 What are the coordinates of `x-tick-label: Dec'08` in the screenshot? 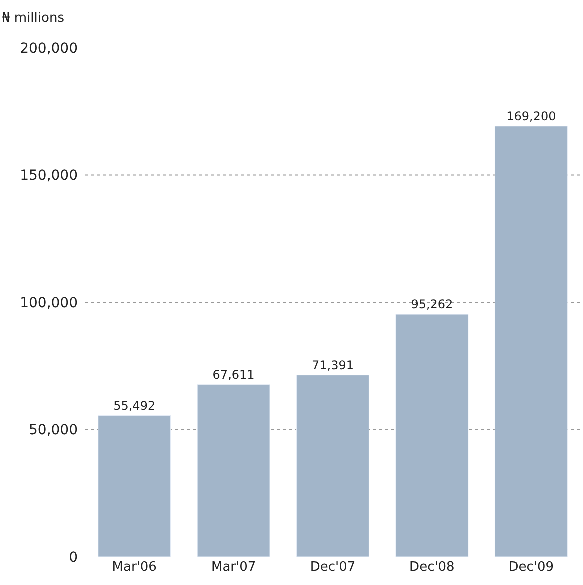 It's located at (432, 567).